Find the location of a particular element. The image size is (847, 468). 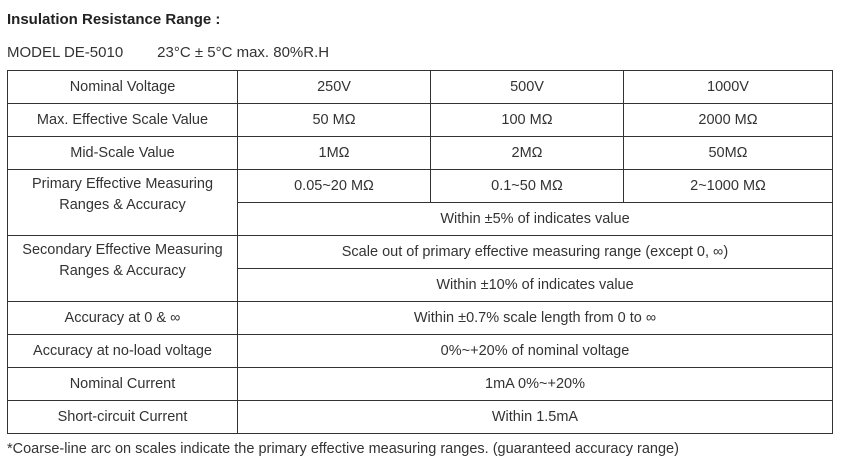

model-line: MODEL DE-5010 23°C ± 5°C max. 80%R.H is located at coordinates (168, 52).